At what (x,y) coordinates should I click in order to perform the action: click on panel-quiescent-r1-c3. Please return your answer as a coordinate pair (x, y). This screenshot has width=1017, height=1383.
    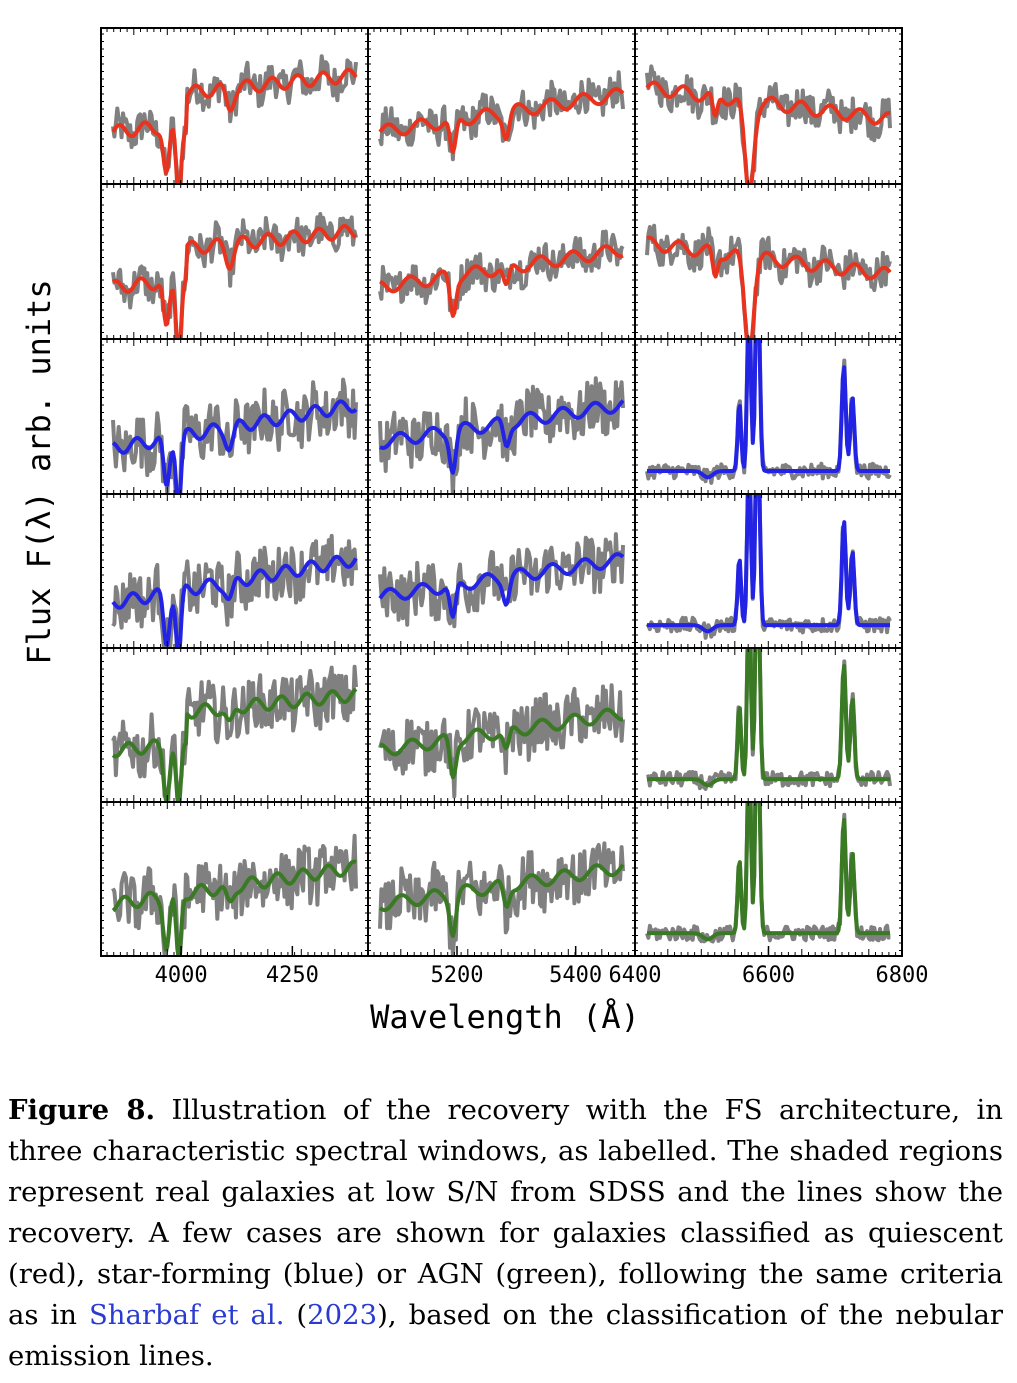
    Looking at the image, I should click on (768, 106).